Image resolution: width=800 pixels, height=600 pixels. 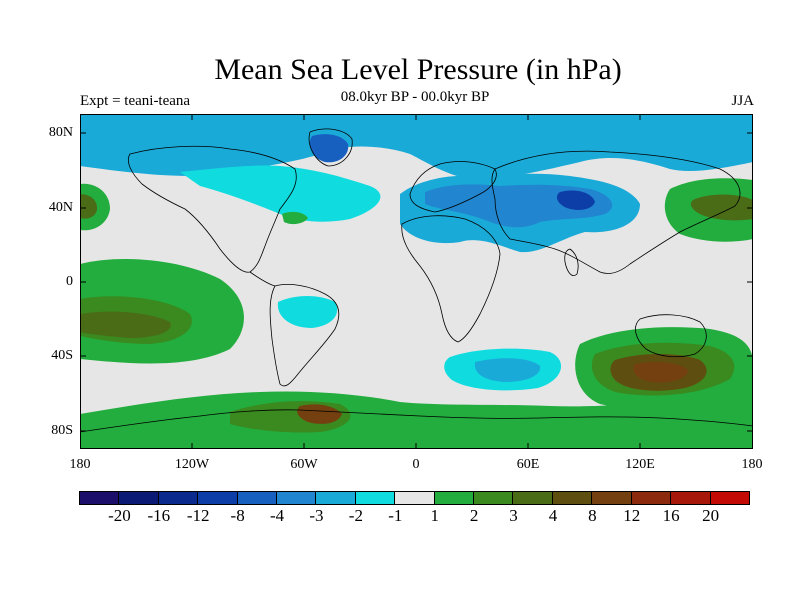 What do you see at coordinates (60, 132) in the screenshot?
I see `y-tick-80N: 80N` at bounding box center [60, 132].